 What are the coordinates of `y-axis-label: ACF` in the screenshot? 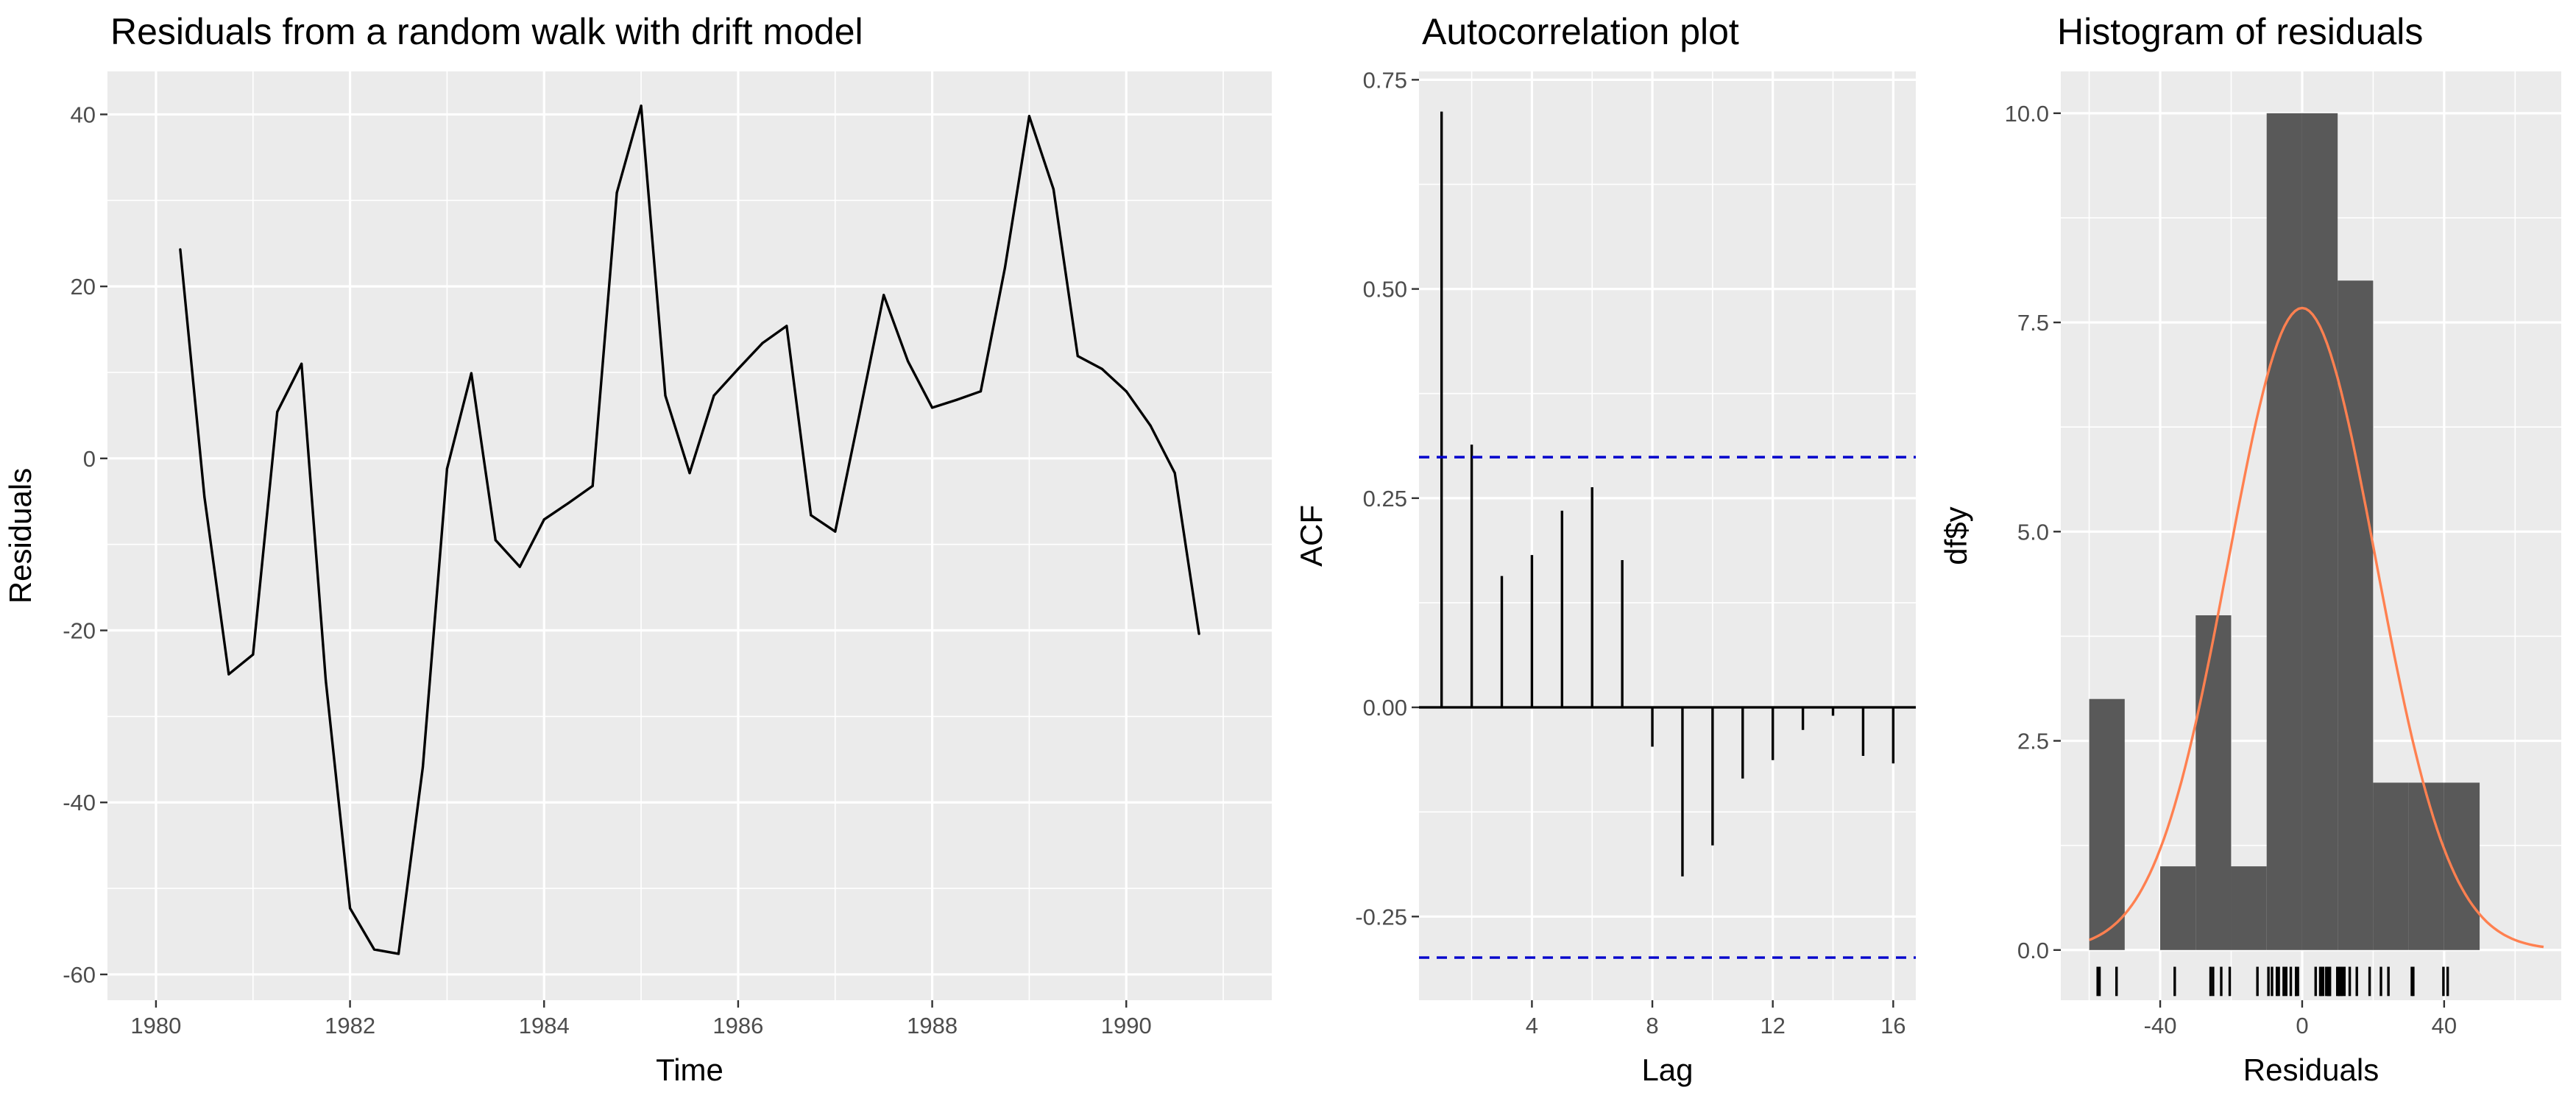 It's located at (1311, 536).